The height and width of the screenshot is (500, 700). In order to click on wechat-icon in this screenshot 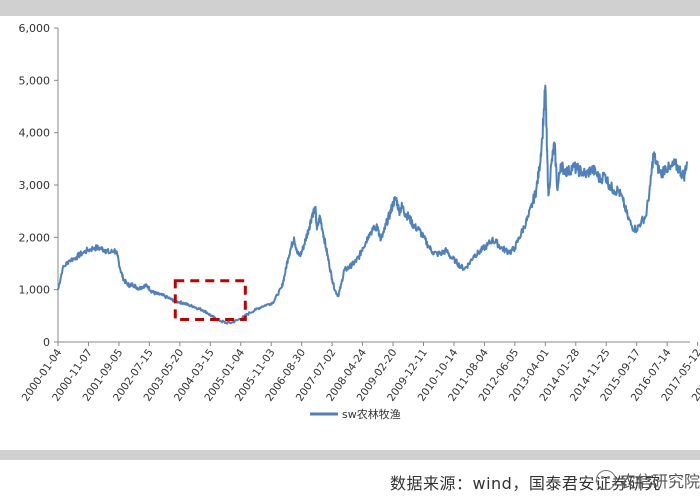, I will do `click(606, 480)`.